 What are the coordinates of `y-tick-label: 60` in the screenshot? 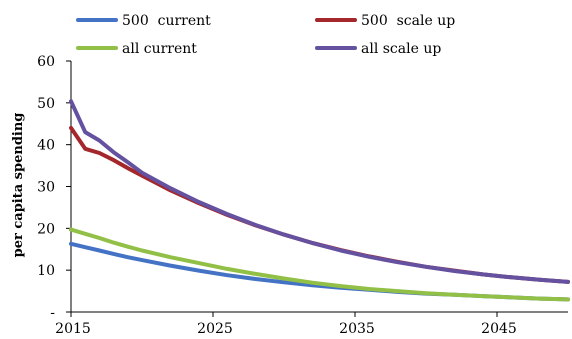 It's located at (46, 62).